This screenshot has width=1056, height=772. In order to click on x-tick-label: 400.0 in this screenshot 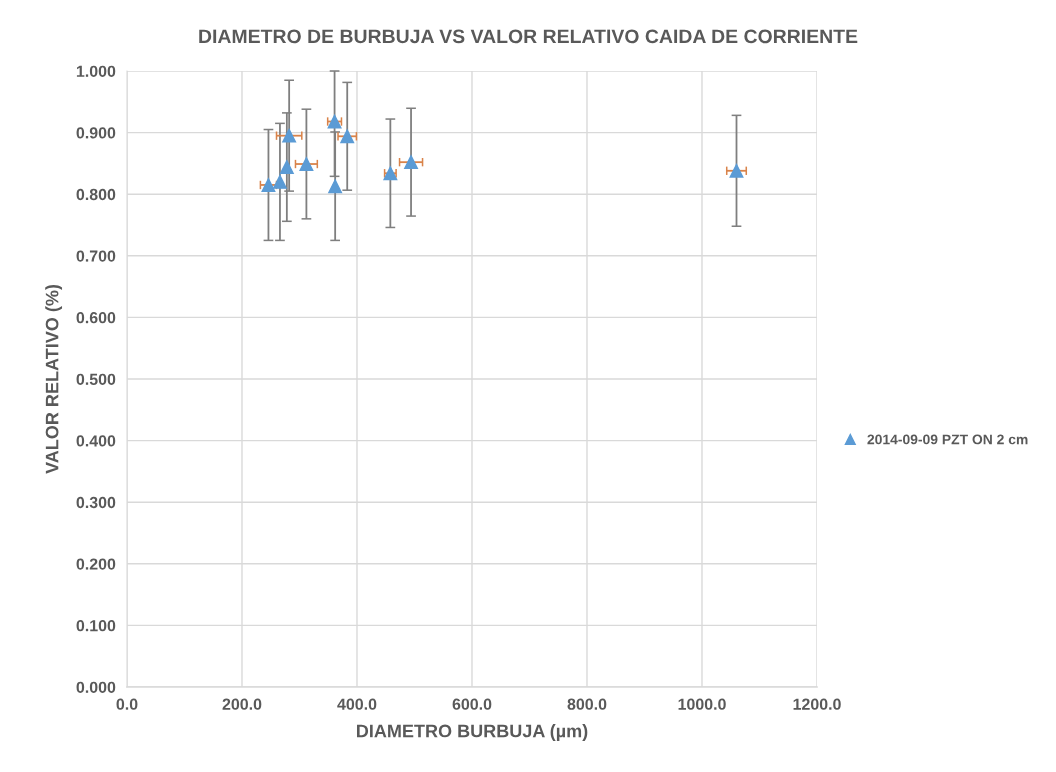, I will do `click(357, 704)`.